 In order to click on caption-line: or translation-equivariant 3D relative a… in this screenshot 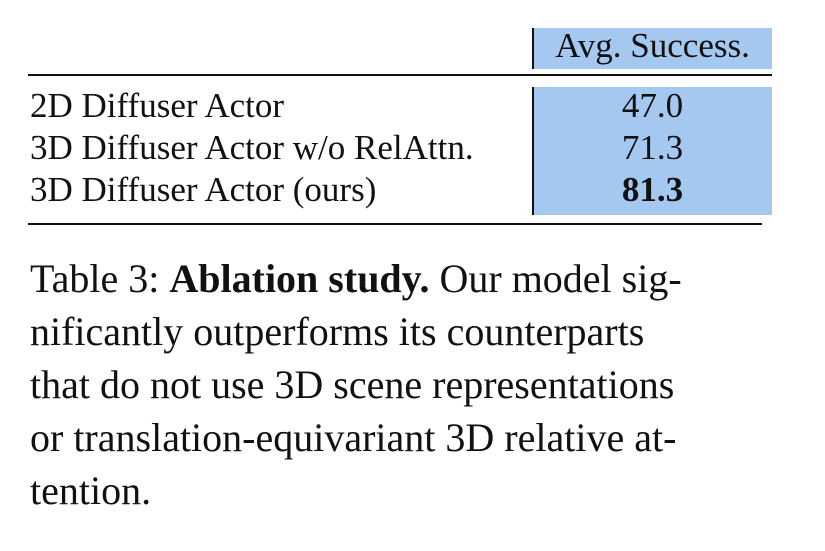, I will do `click(353, 437)`.